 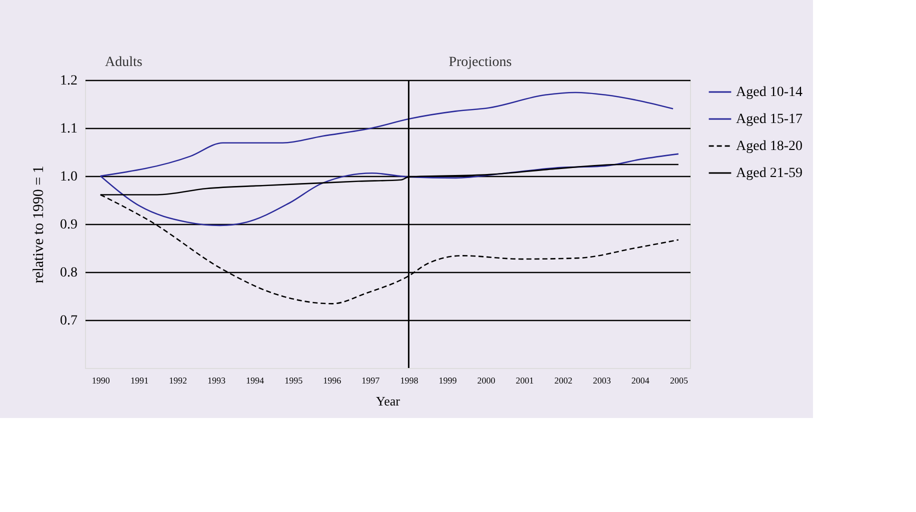 What do you see at coordinates (69, 129) in the screenshot?
I see `y-tick-label: 1.1` at bounding box center [69, 129].